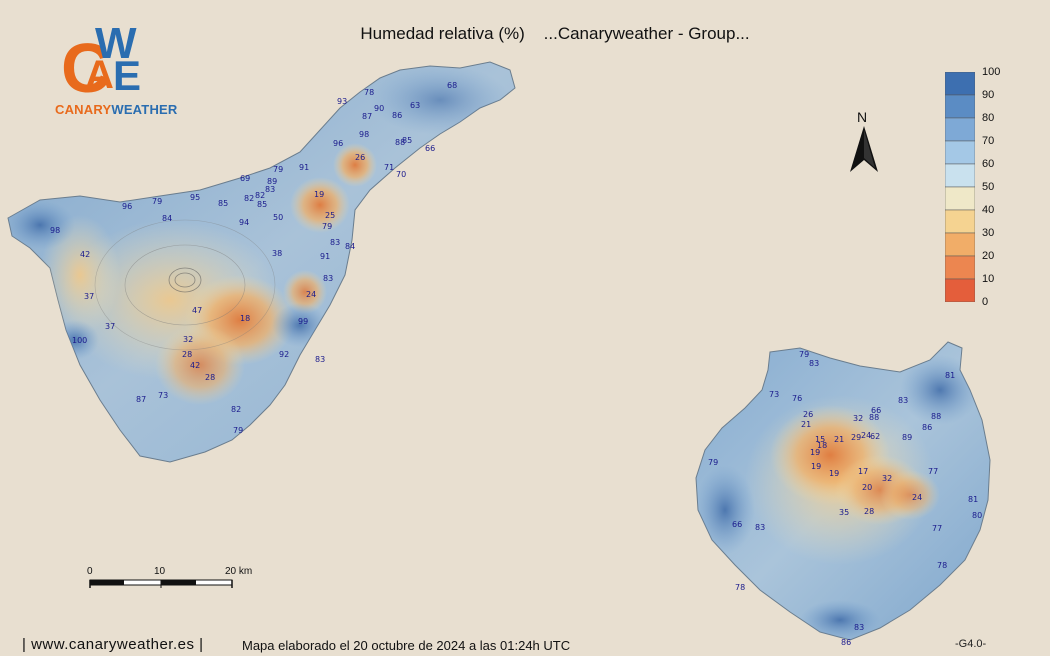  What do you see at coordinates (99, 75) in the screenshot?
I see `logo-letter-a: A` at bounding box center [99, 75].